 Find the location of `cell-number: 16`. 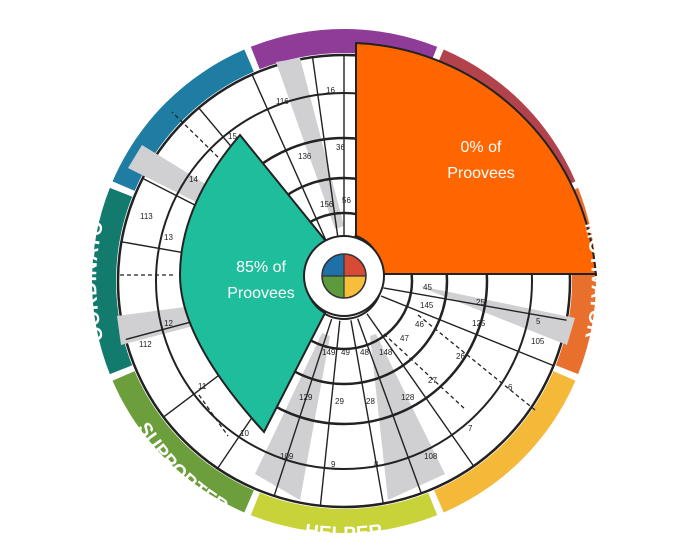

cell-number: 16 is located at coordinates (330, 90).